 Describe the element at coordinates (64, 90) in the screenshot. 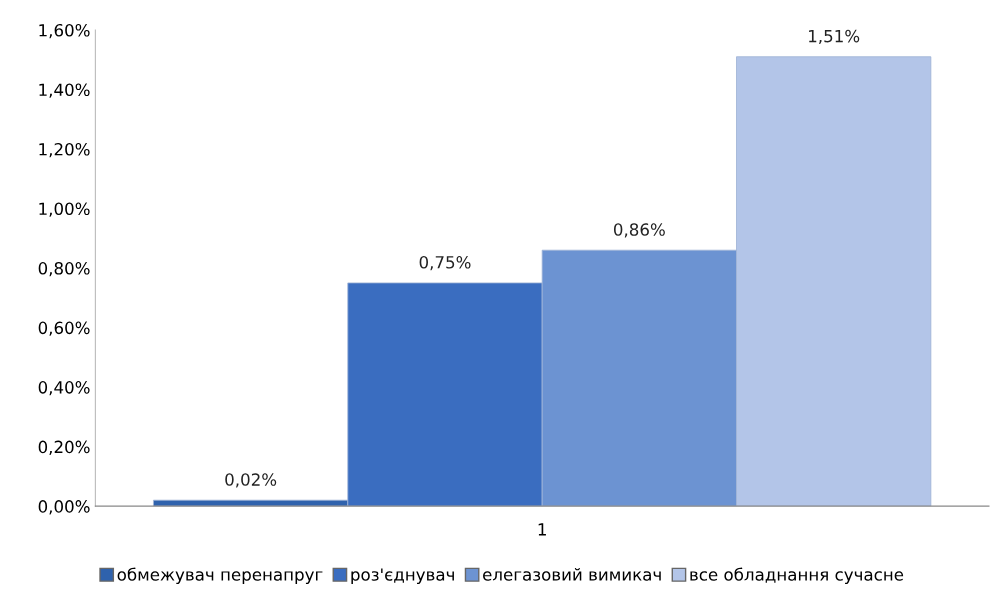

I see `y-tick-label: 1,40%` at that location.